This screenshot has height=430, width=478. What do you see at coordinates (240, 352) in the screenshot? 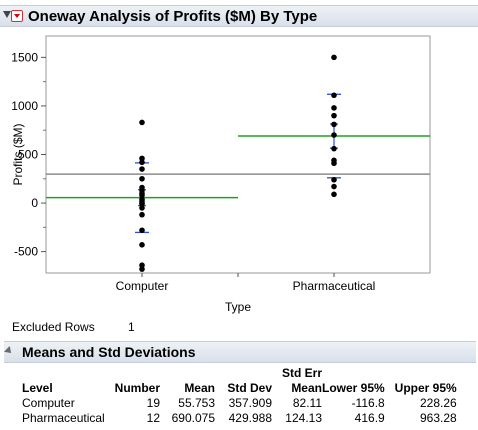
I see `means-section-header: Means and Std Deviations` at bounding box center [240, 352].